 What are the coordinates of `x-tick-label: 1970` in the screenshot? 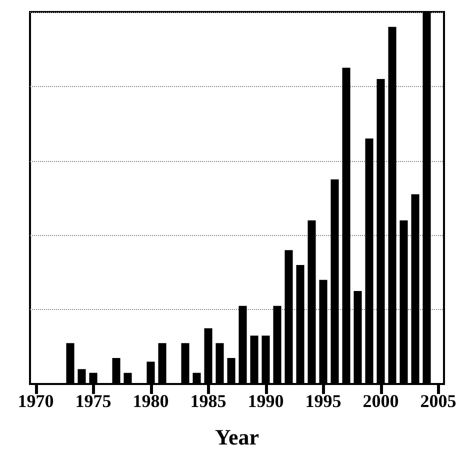 It's located at (36, 401).